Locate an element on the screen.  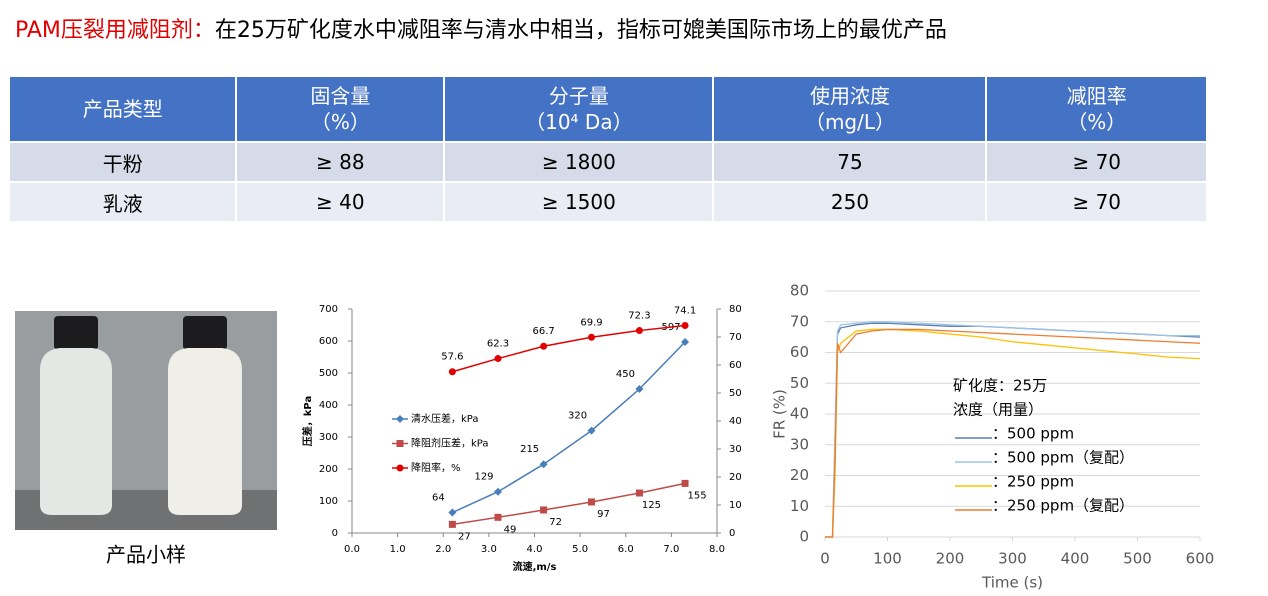
y2-tick-label: 30 is located at coordinates (735, 449).